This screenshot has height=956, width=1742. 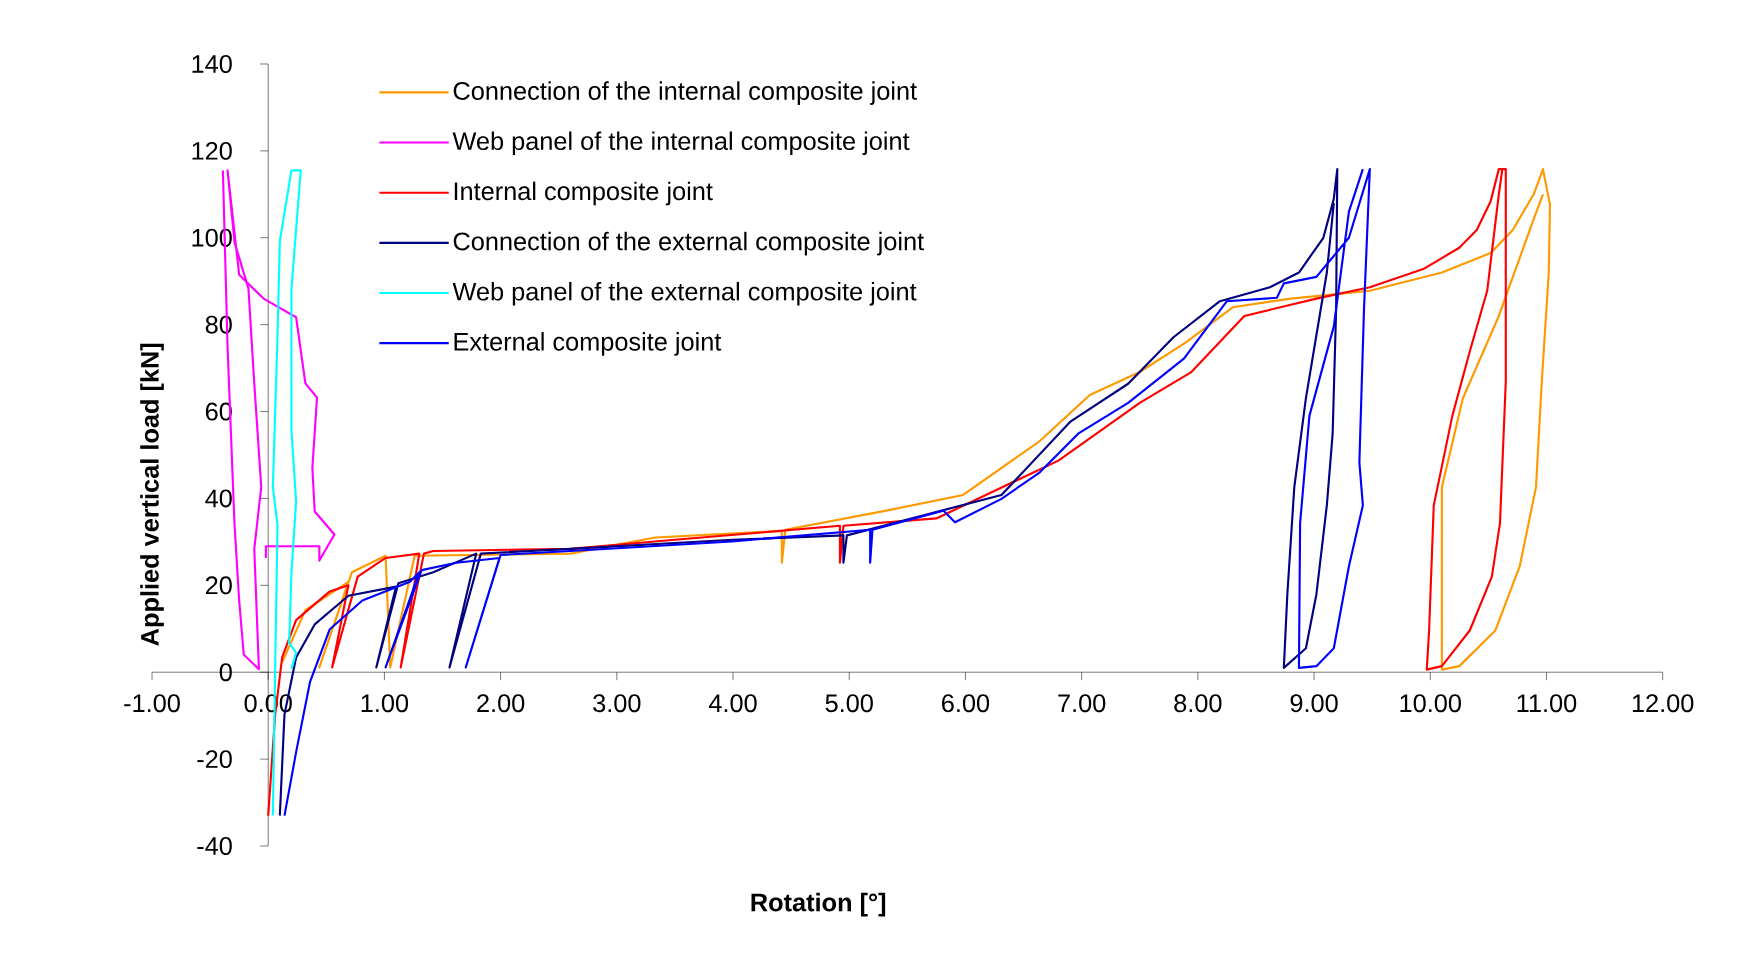 What do you see at coordinates (214, 759) in the screenshot?
I see `y-tick-label: -20` at bounding box center [214, 759].